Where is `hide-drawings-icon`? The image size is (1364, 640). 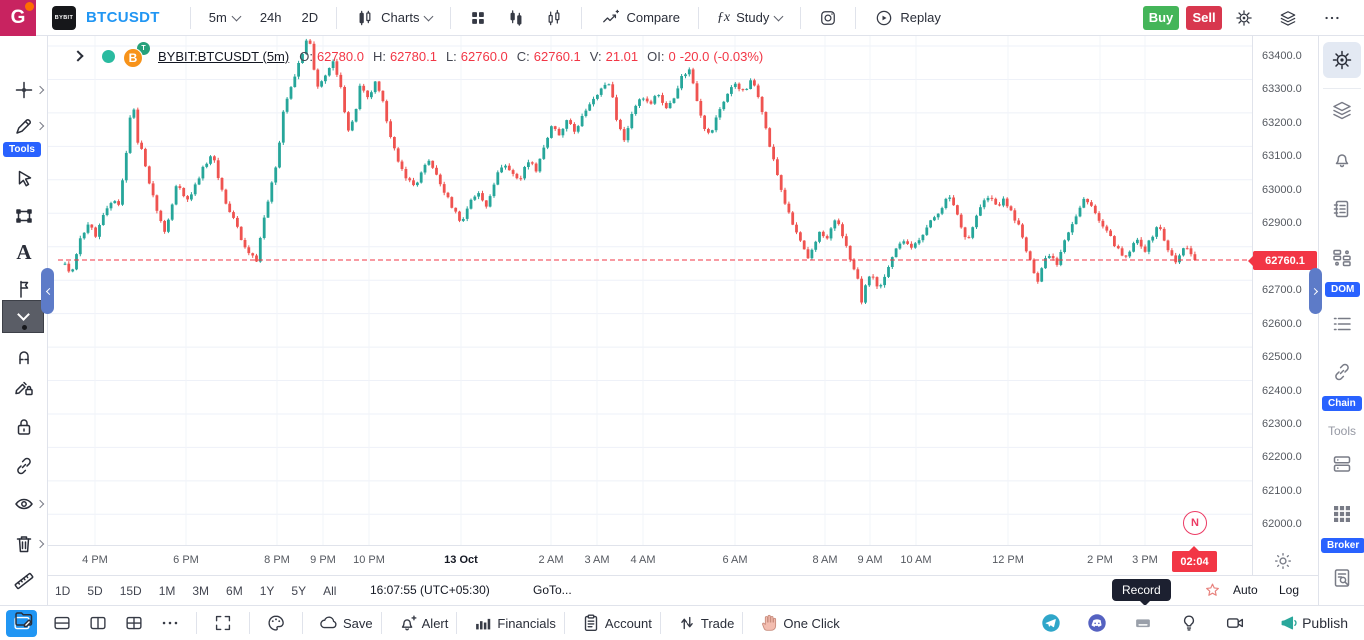 hide-drawings-icon is located at coordinates (24, 504).